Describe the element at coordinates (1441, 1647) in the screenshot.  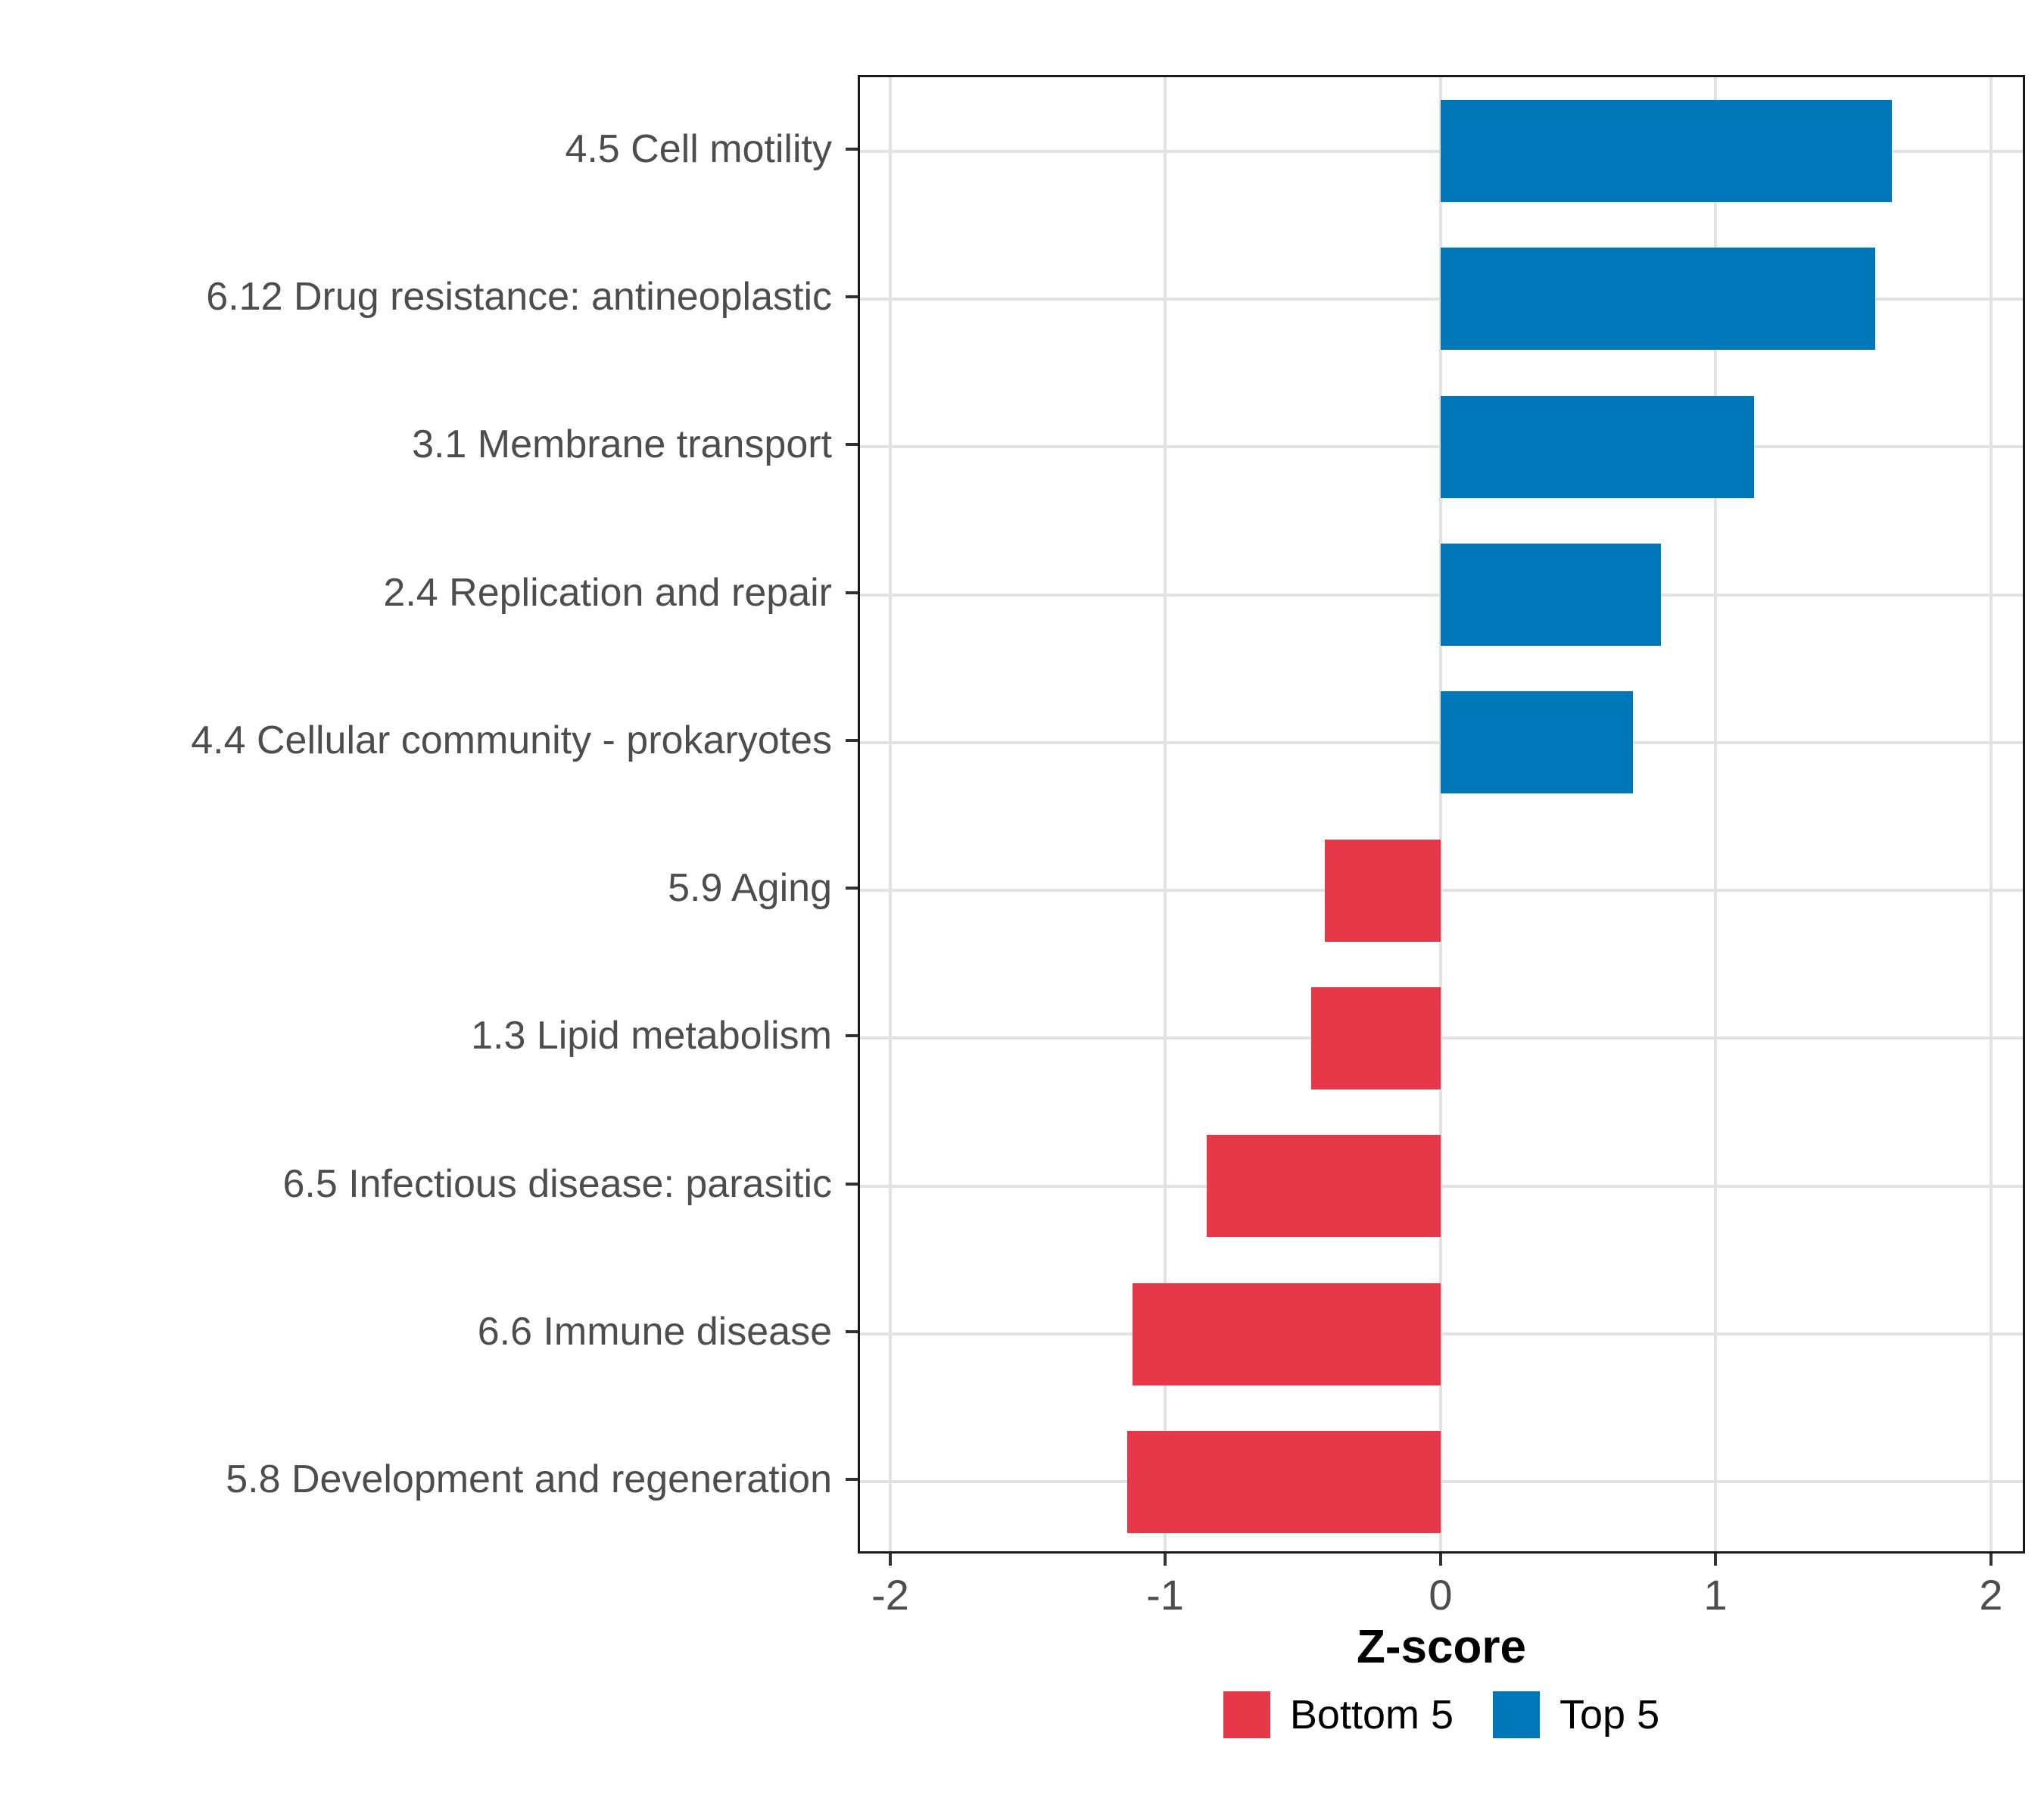
I see `x-axis-title: Z-score` at that location.